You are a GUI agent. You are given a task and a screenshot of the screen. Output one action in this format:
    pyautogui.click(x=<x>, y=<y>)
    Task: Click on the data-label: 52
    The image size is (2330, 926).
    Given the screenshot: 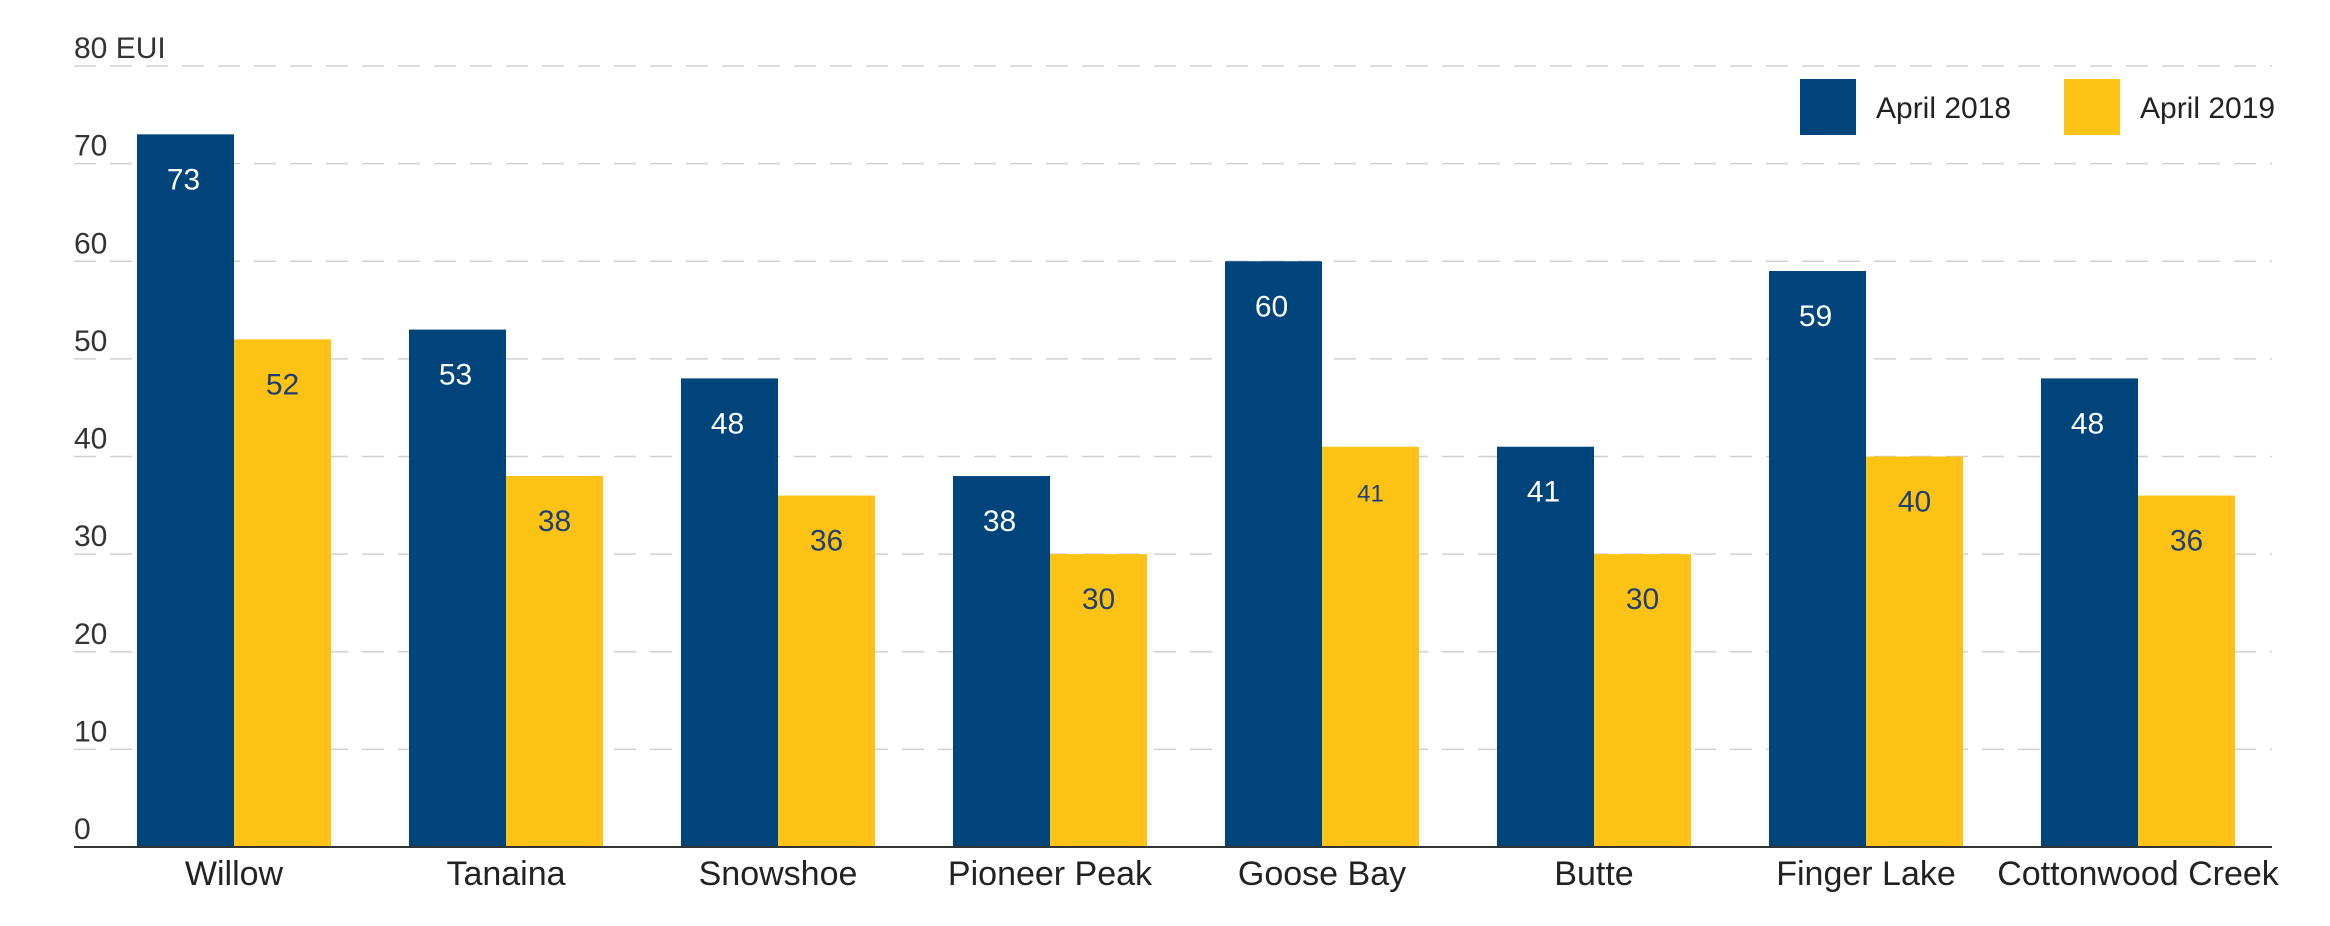 What is the action you would take?
    pyautogui.click(x=282, y=384)
    